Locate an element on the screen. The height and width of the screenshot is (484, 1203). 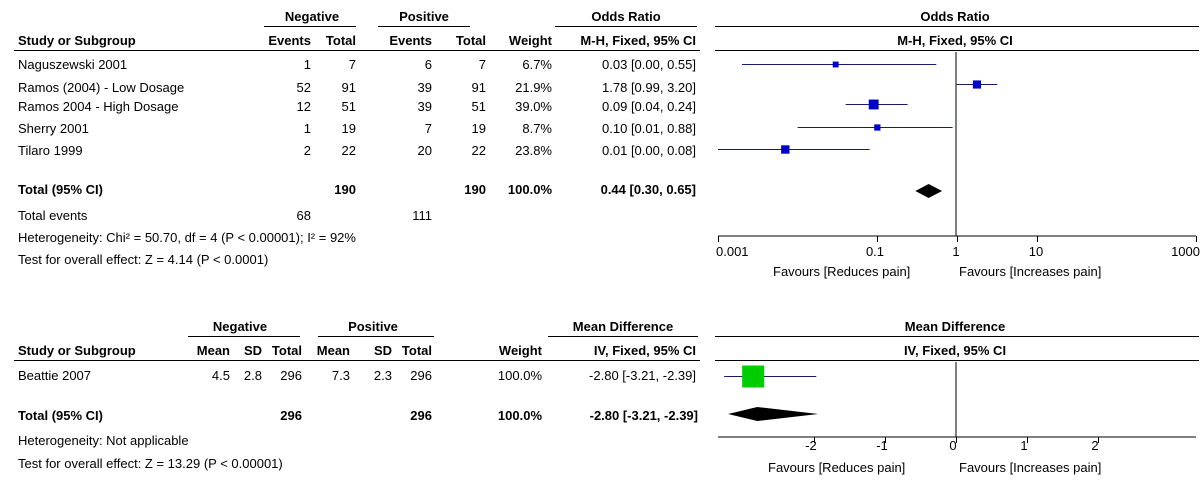
axis-tick-label: 0.001 is located at coordinates (732, 251).